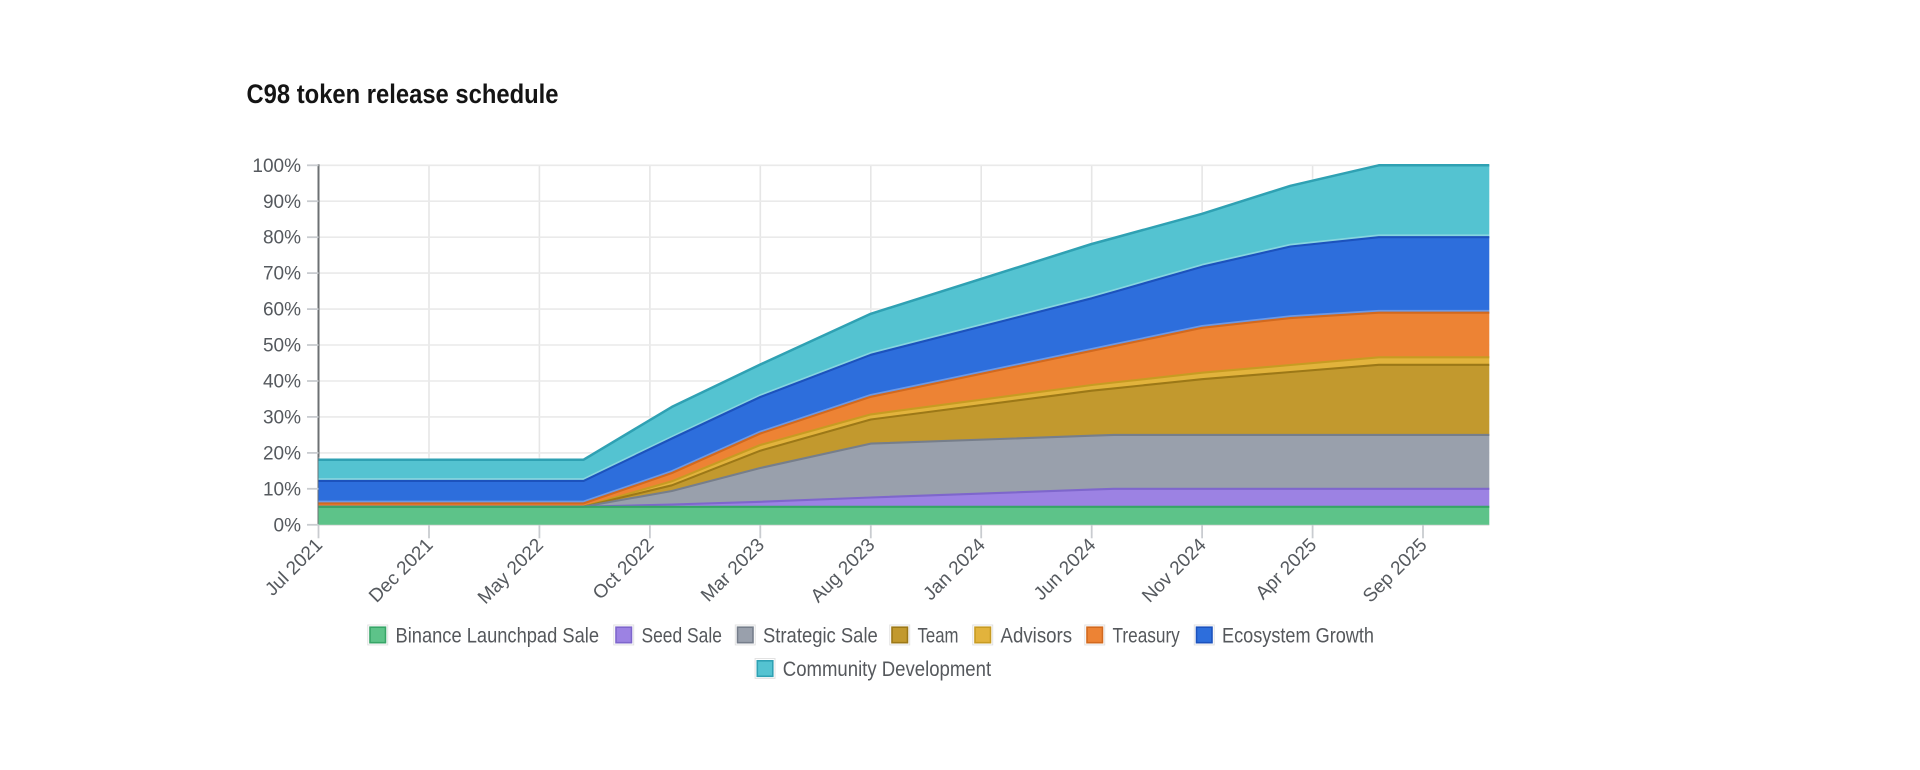 The width and height of the screenshot is (1920, 770). Describe the element at coordinates (282, 274) in the screenshot. I see `svg-text: 70%` at that location.